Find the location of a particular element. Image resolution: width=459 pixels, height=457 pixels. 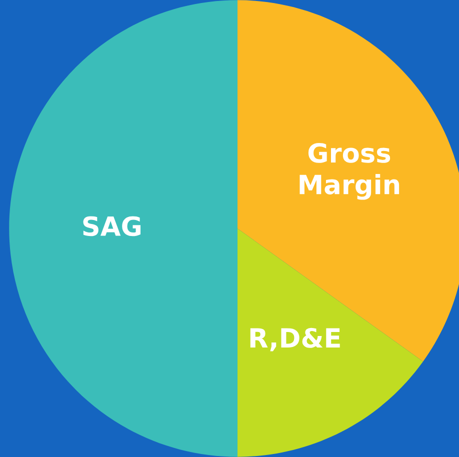

slice-label: R,D&E is located at coordinates (295, 340).